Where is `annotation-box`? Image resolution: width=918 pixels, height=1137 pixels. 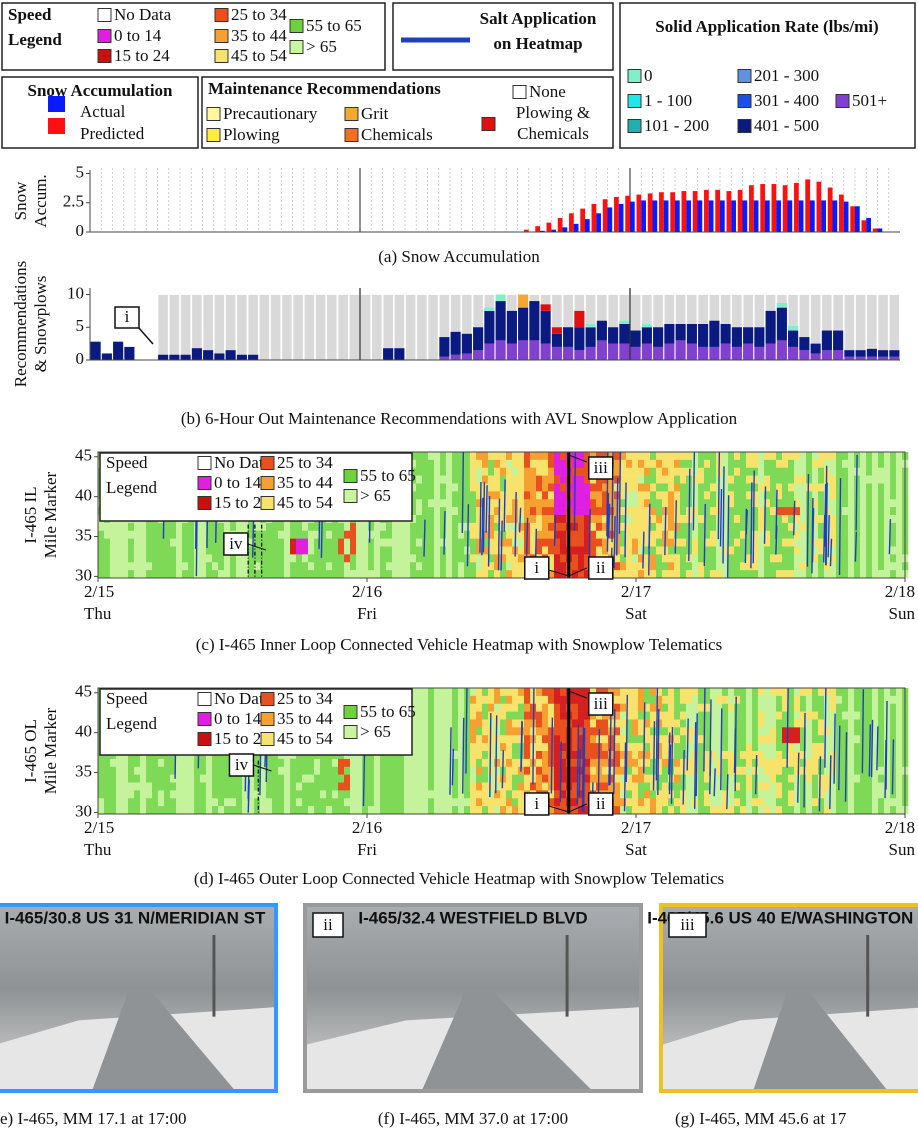 annotation-box is located at coordinates (601, 468).